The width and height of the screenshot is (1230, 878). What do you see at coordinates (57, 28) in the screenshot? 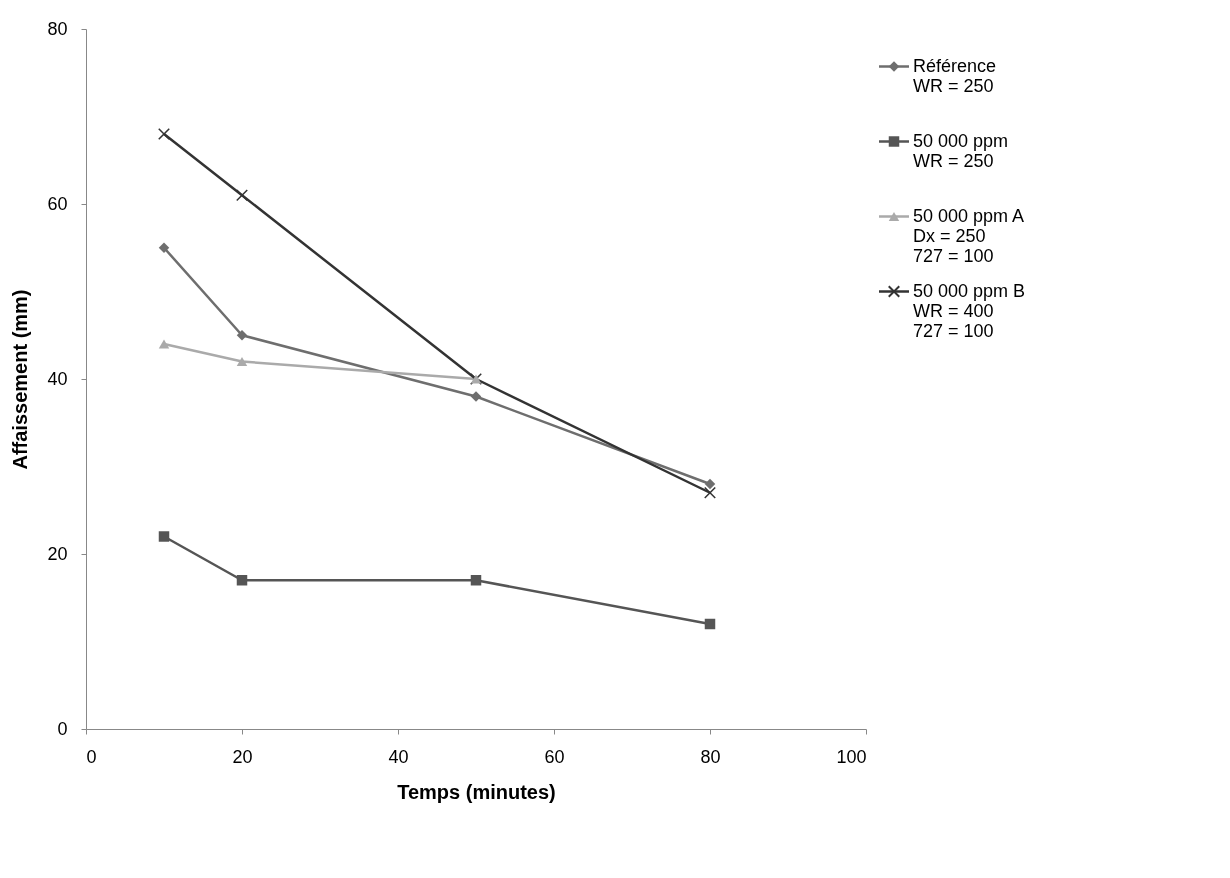
I see `y-tick-label: 80` at bounding box center [57, 28].